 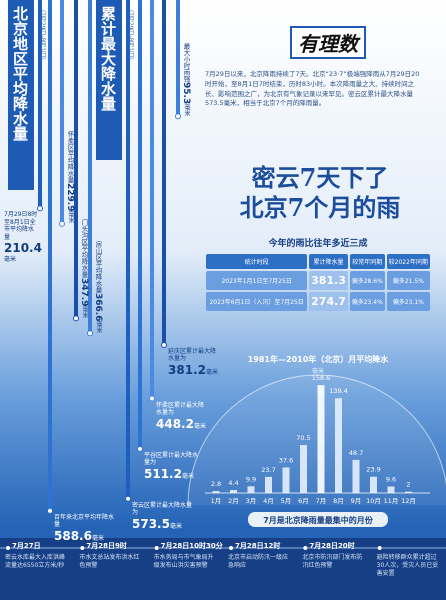 What do you see at coordinates (318, 301) in the screenshot?
I see `table-row: 2023年6月1日（入汛）至7月25日 274.7 偏多23.4% 偏多23.1%` at bounding box center [318, 301].